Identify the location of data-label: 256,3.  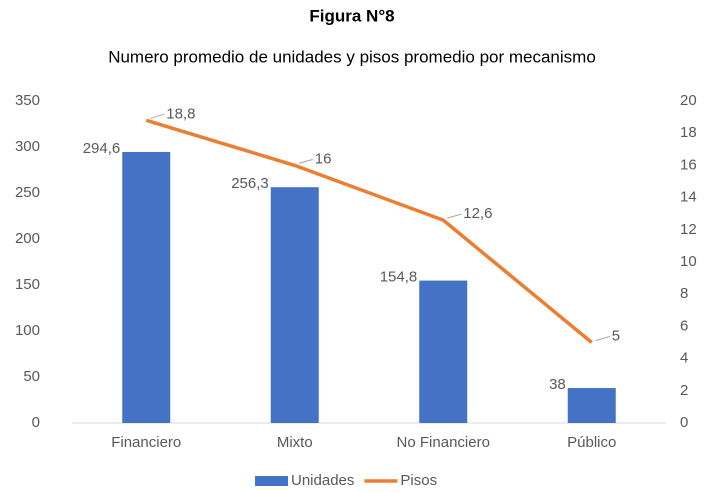
(250, 183).